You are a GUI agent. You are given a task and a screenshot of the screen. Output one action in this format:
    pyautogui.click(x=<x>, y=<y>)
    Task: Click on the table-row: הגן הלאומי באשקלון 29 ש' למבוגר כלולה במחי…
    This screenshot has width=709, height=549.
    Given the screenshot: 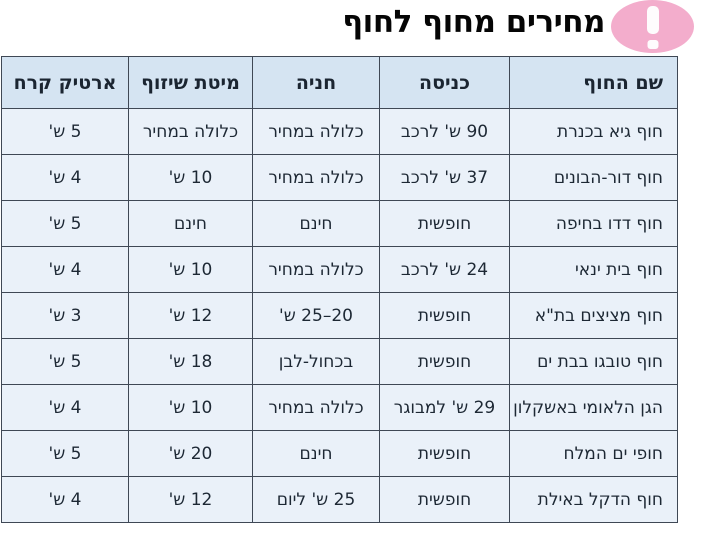 What is the action you would take?
    pyautogui.click(x=339, y=407)
    